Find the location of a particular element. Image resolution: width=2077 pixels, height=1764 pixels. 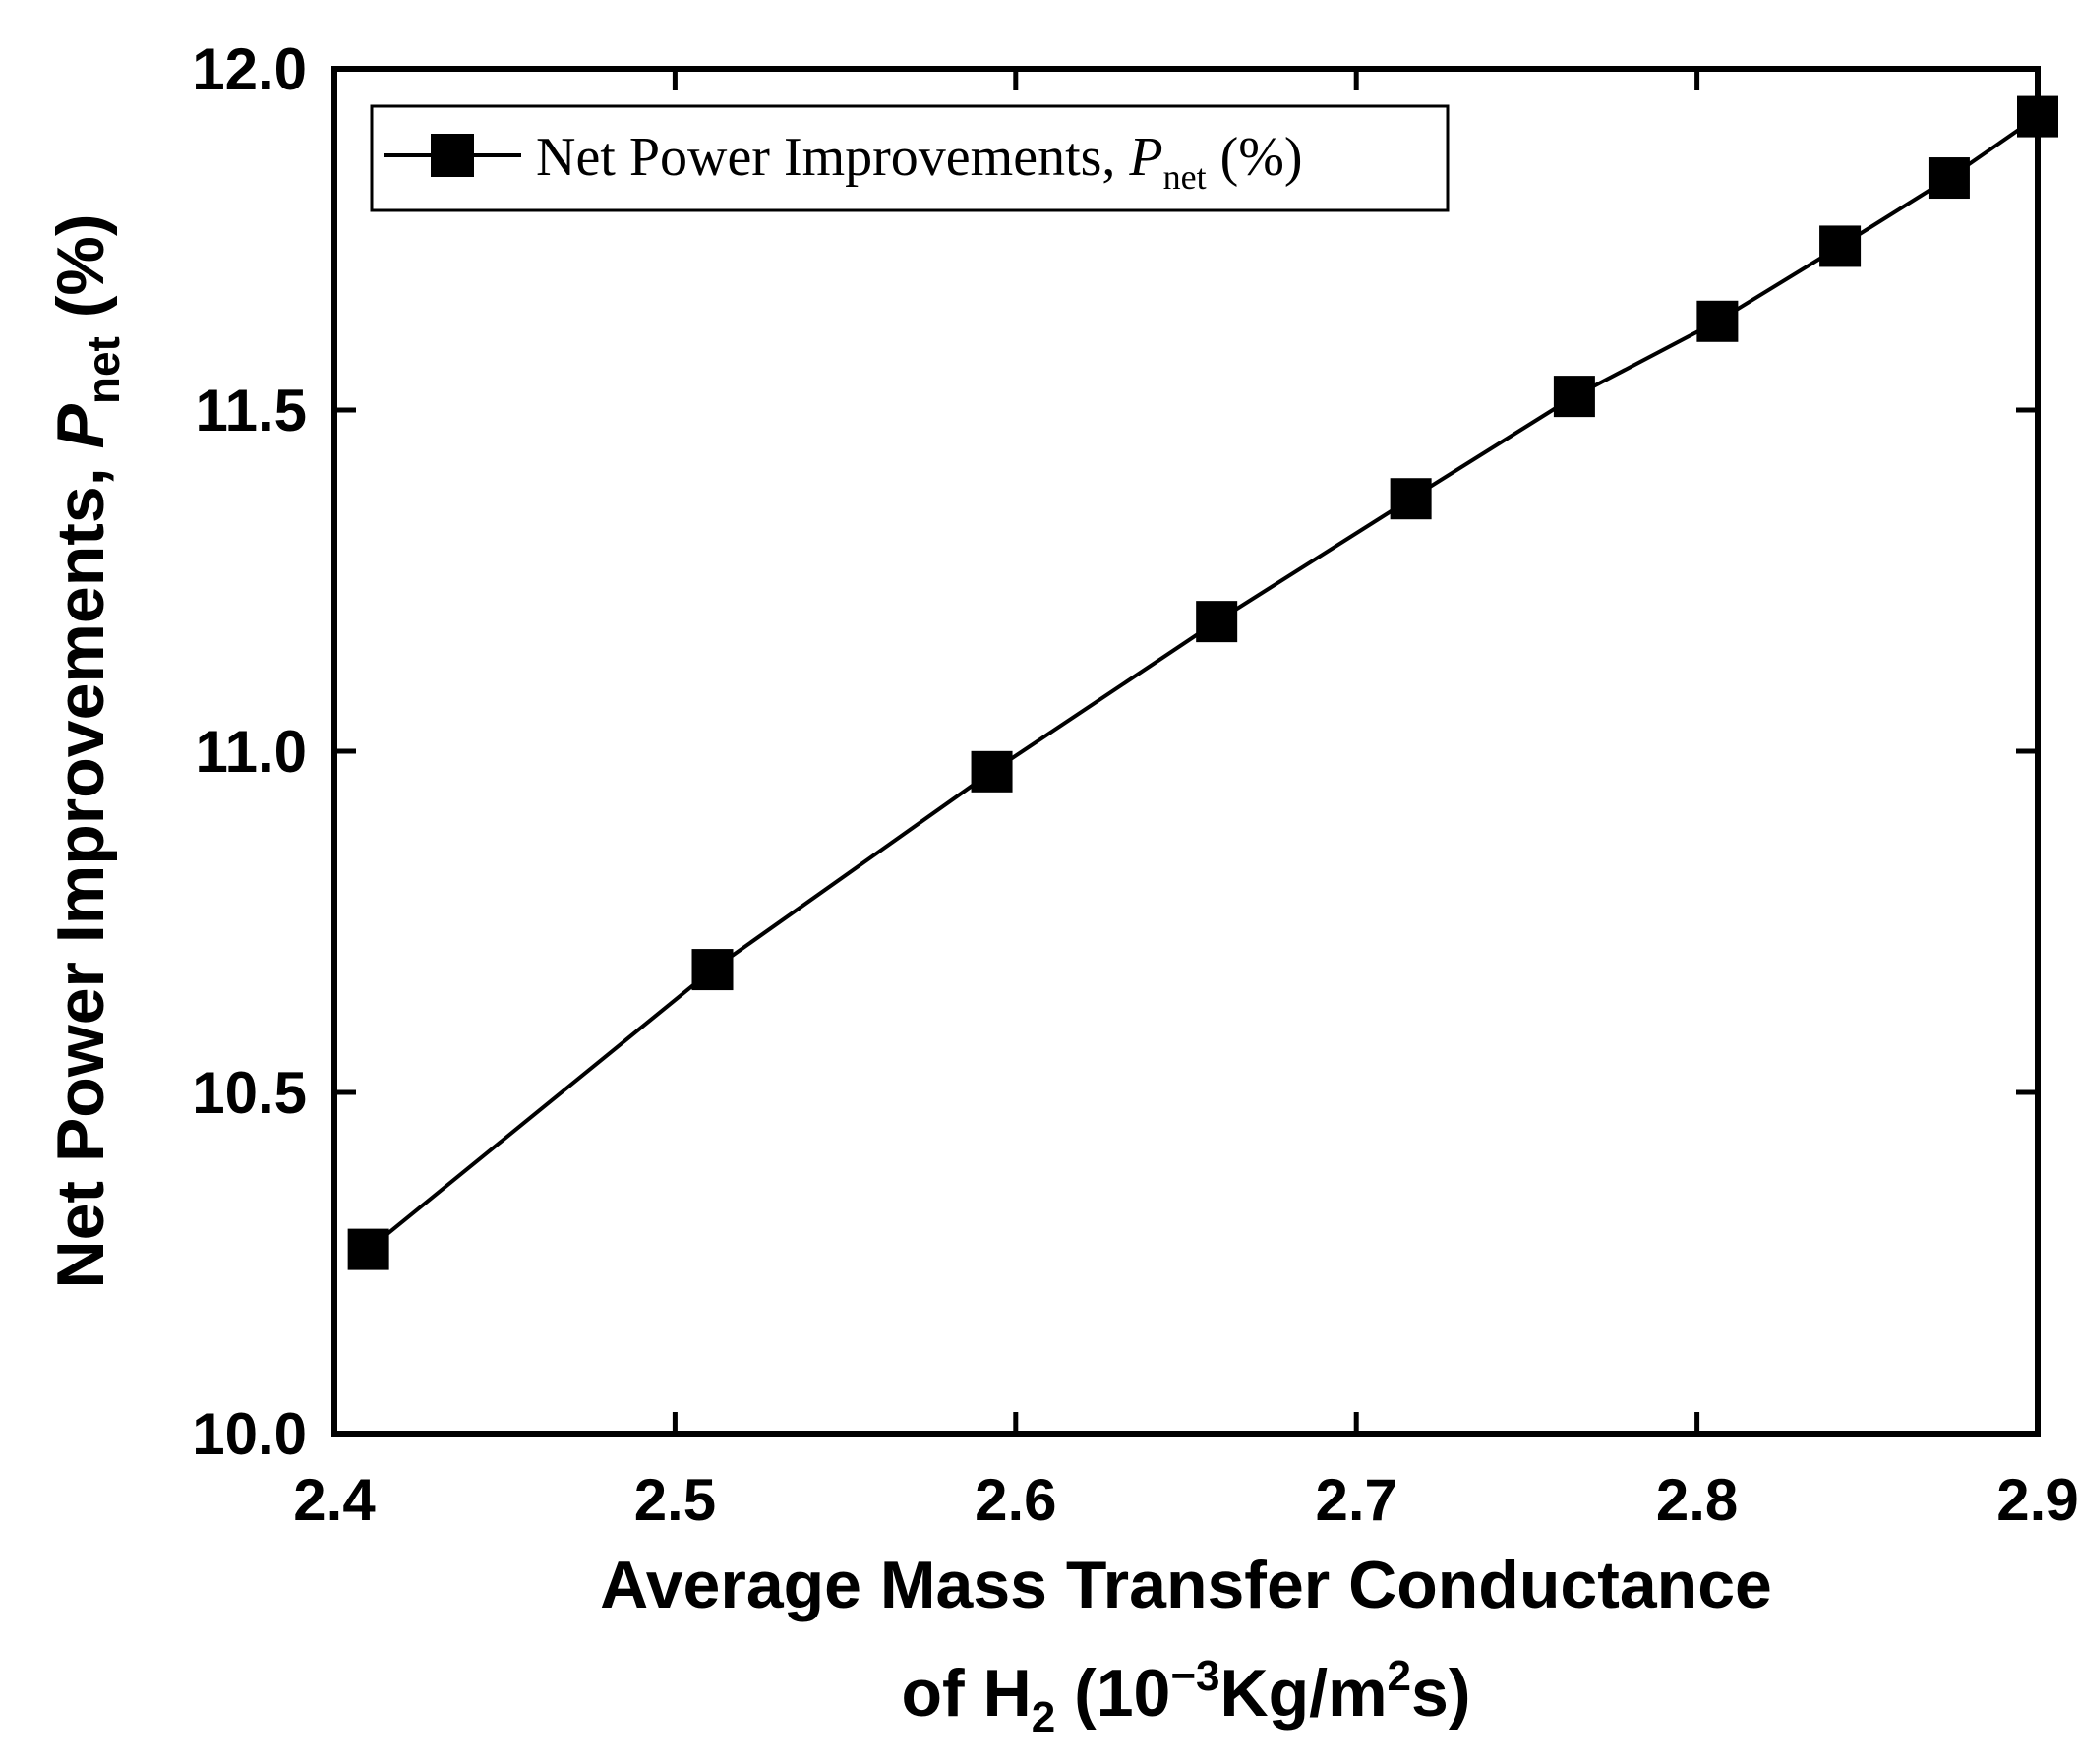

legend: Net Power Improvements, Pnet (%) is located at coordinates (910, 158).